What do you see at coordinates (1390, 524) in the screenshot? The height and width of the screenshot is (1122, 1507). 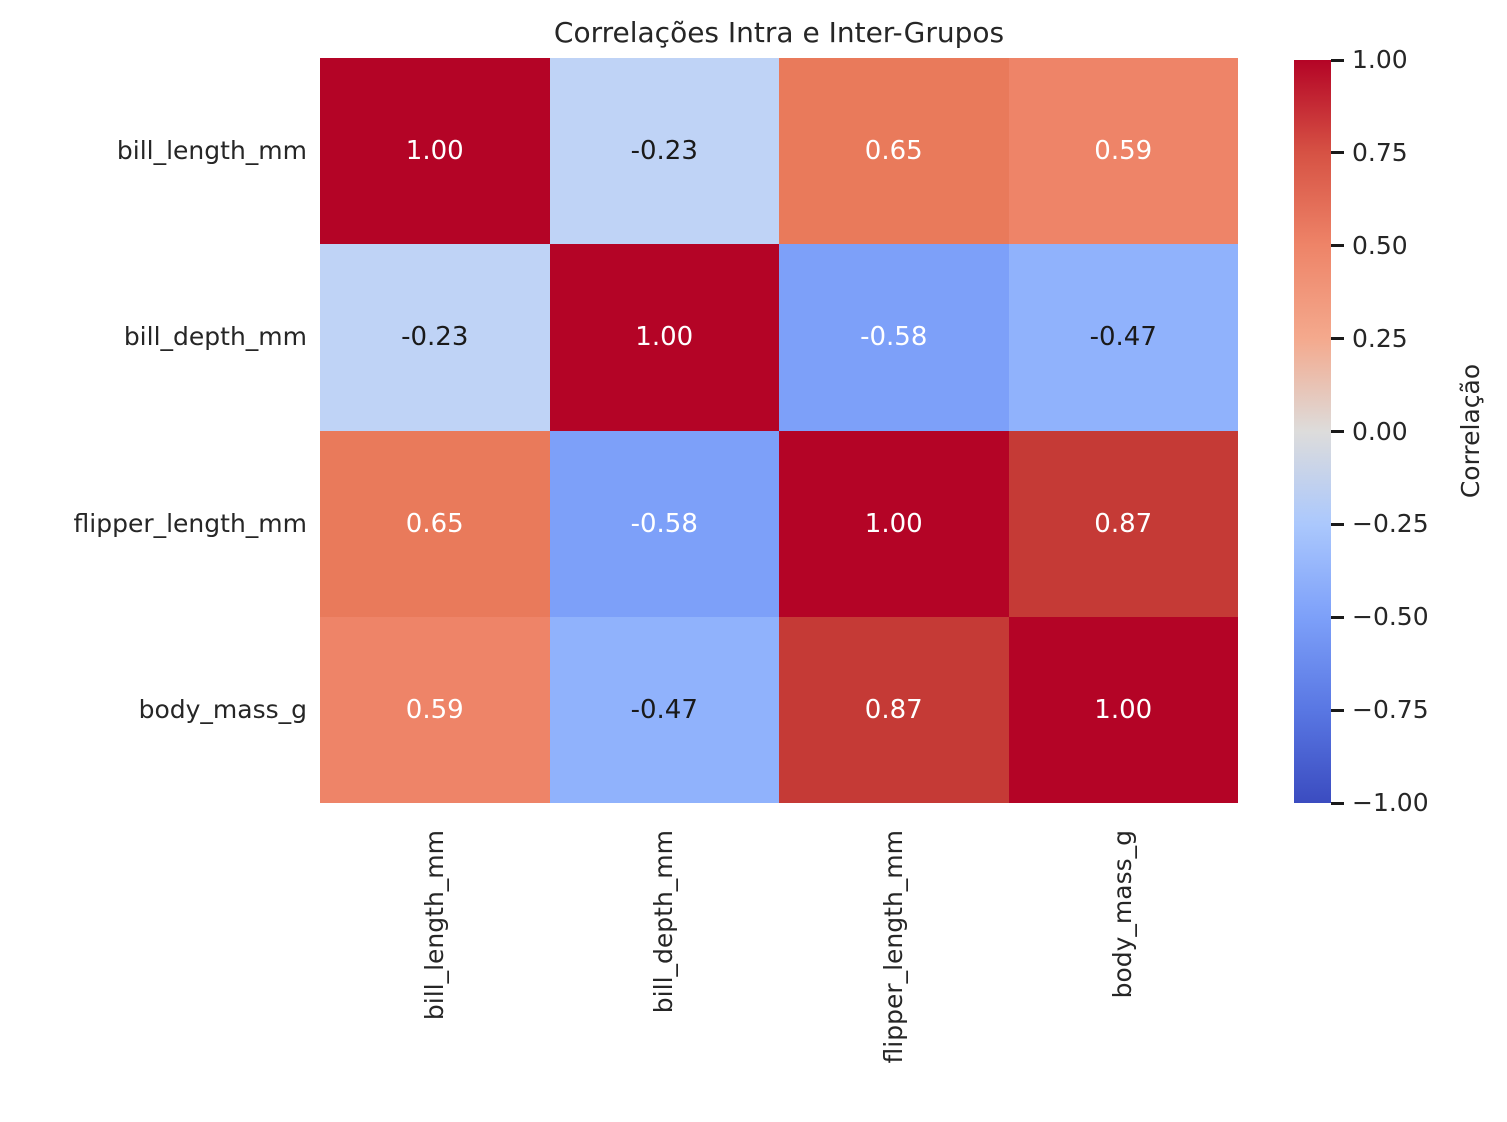 I see `colorbar-tick-label-−0.25: −0.25` at bounding box center [1390, 524].